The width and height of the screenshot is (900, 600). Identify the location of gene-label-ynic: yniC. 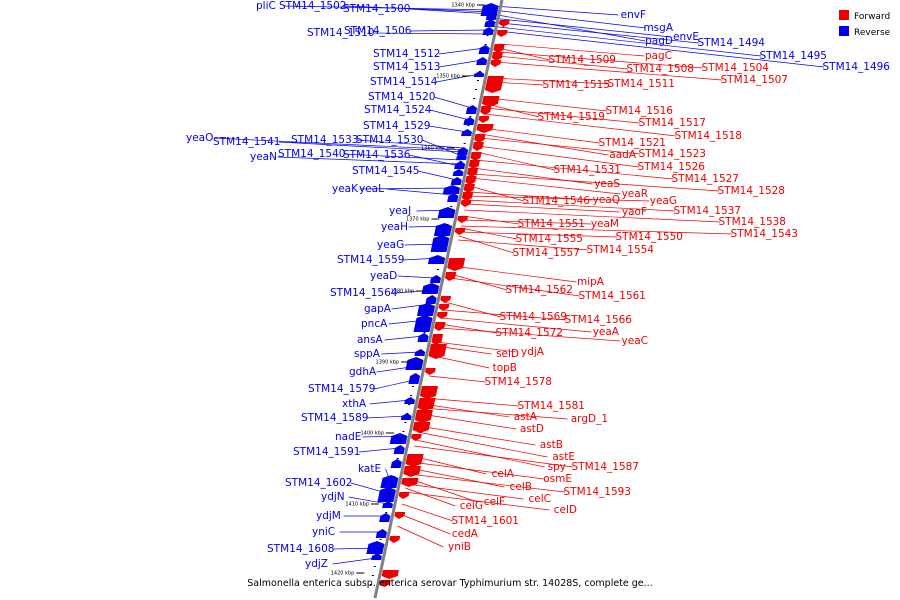
(323, 532).